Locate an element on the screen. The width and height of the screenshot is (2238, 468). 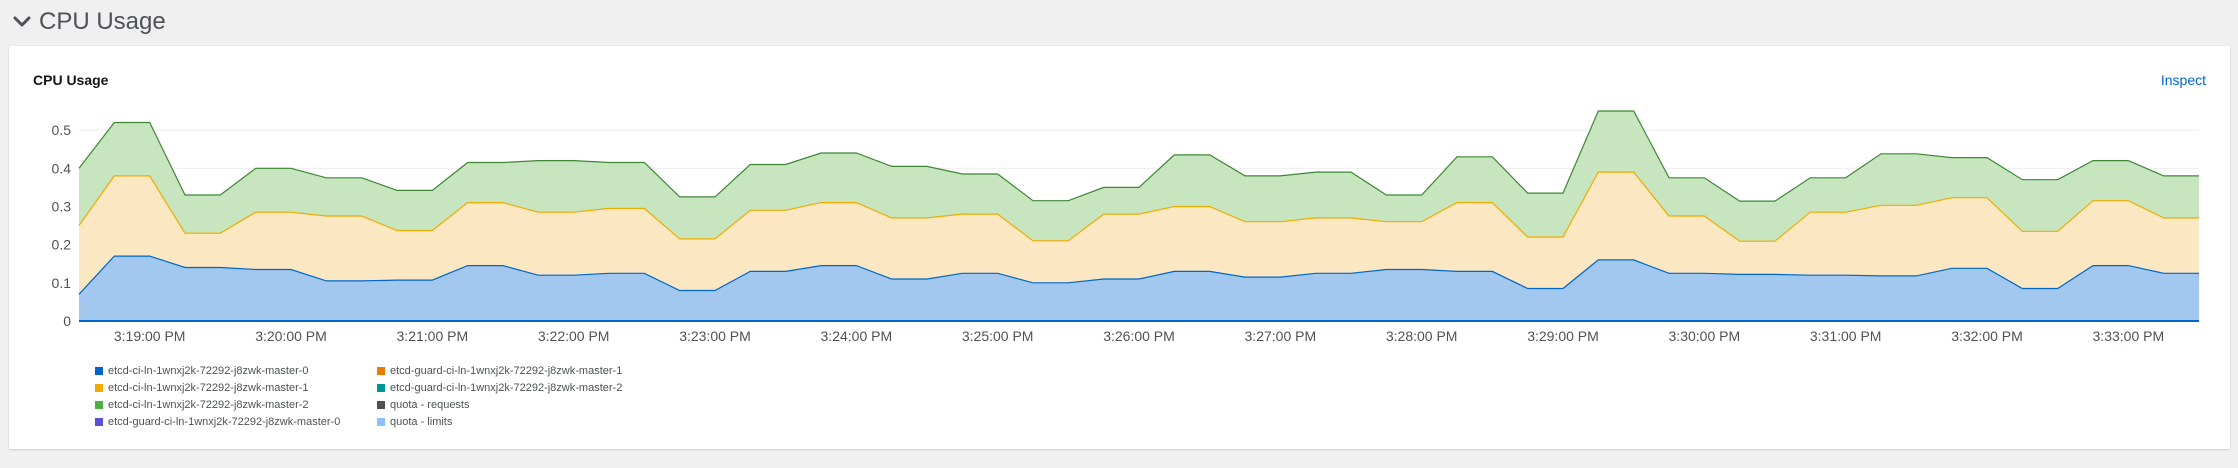
x-tick-label: 3:21:00 PM is located at coordinates (433, 336).